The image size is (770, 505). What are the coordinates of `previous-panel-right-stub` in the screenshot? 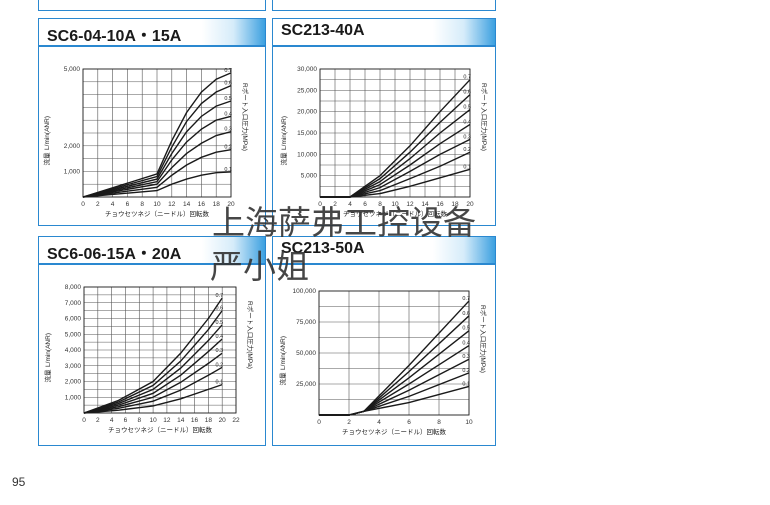 It's located at (384, 5).